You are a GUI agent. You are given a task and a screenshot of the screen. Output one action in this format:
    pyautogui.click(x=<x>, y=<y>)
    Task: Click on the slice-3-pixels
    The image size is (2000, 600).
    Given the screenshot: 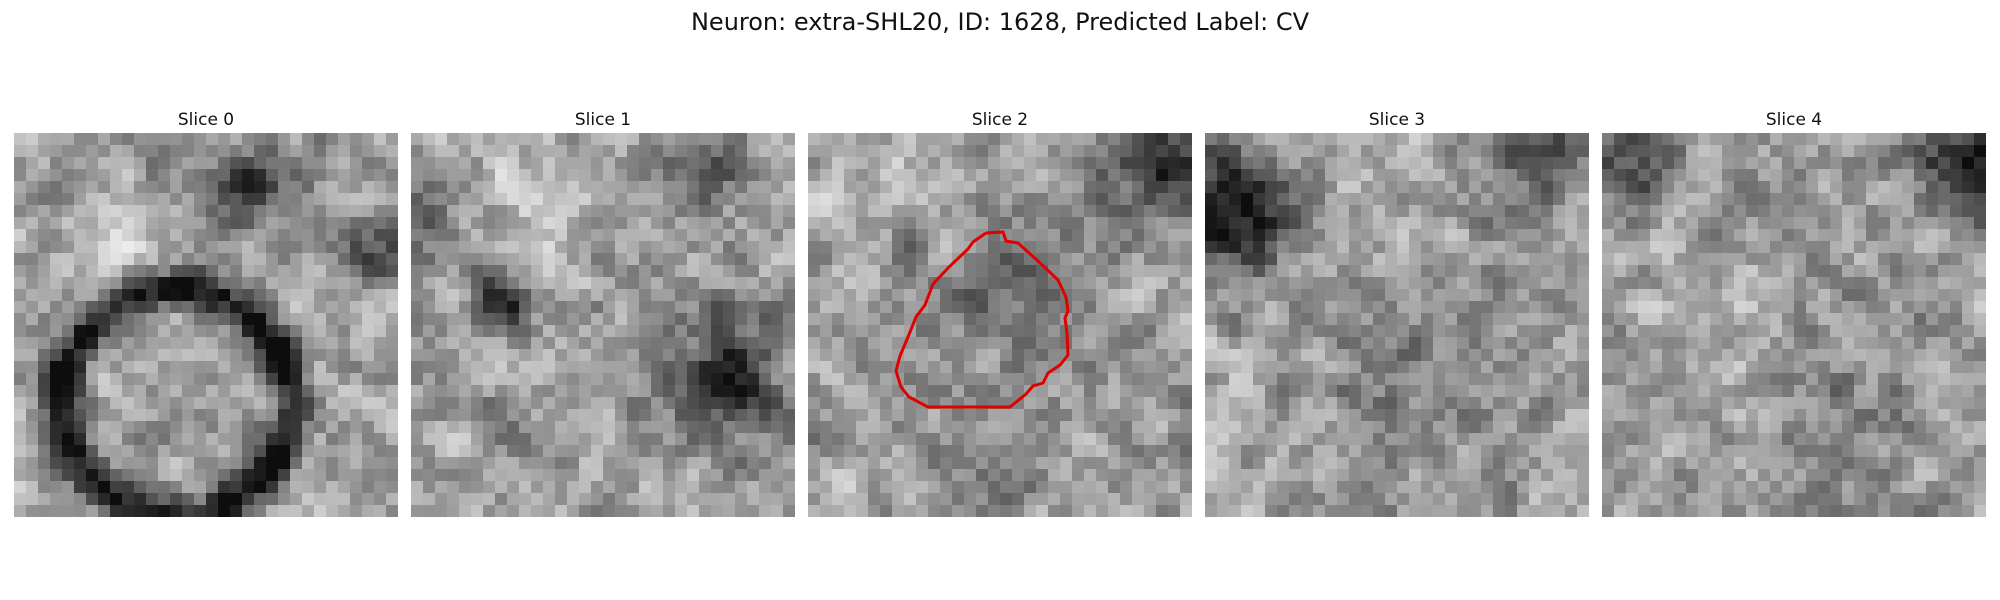 What is the action you would take?
    pyautogui.click(x=1397, y=325)
    